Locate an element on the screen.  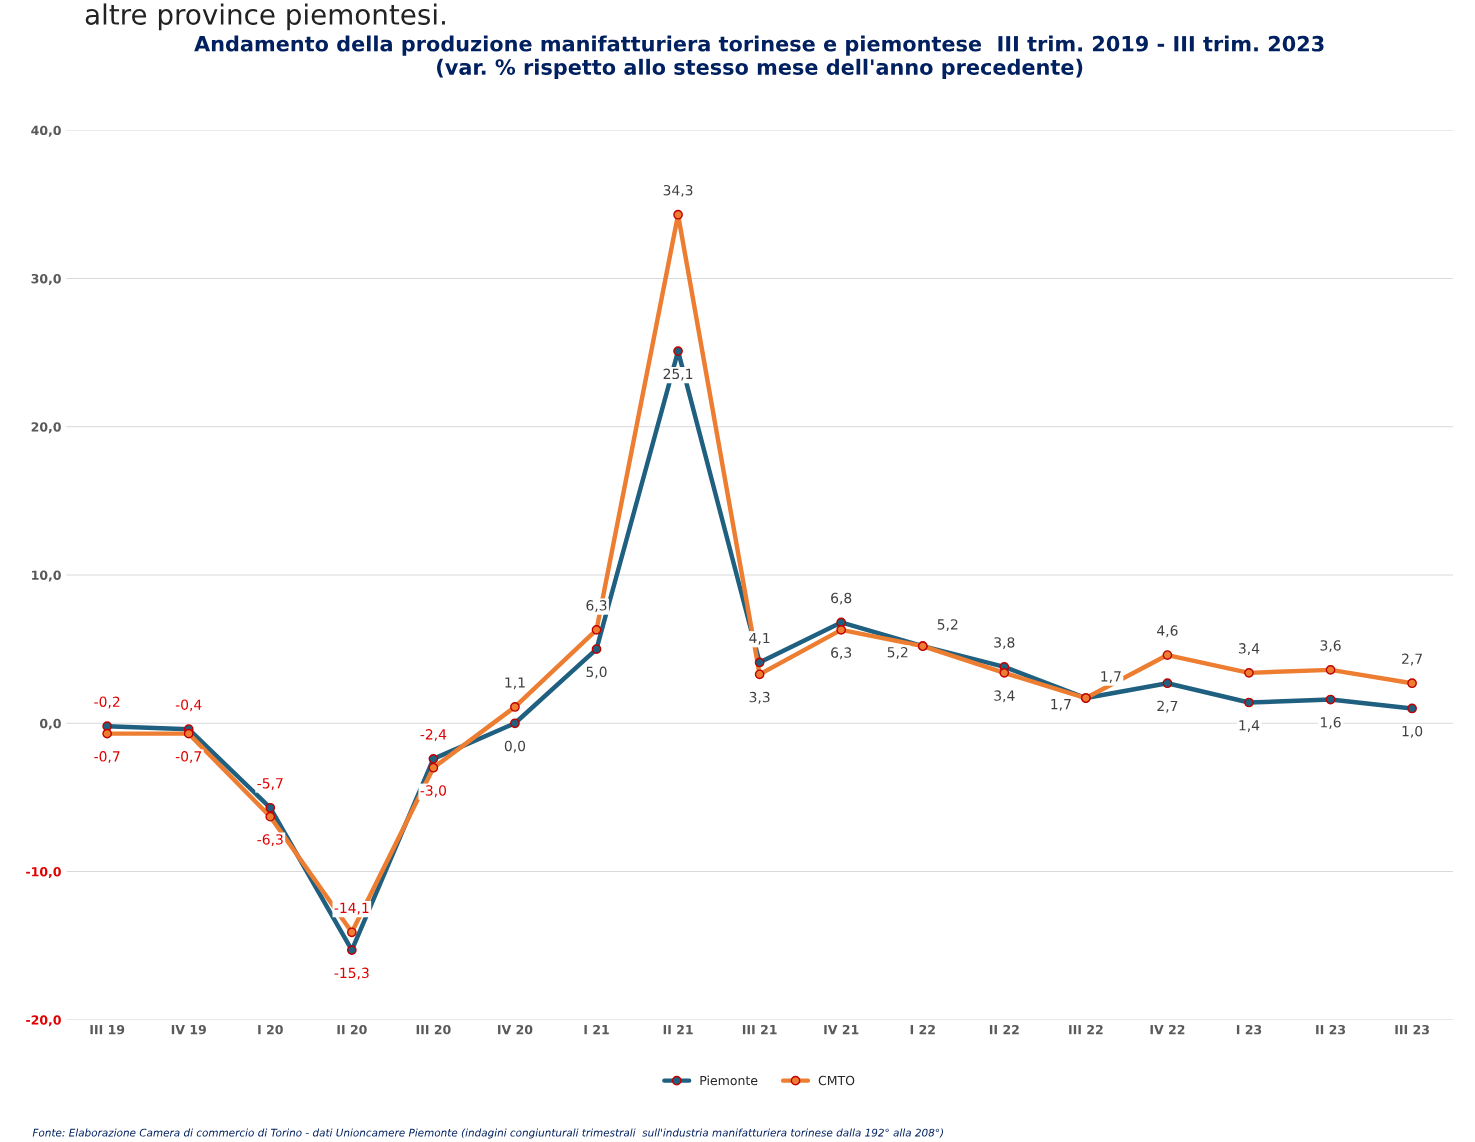
legend-label: CMTO is located at coordinates (836, 1080).